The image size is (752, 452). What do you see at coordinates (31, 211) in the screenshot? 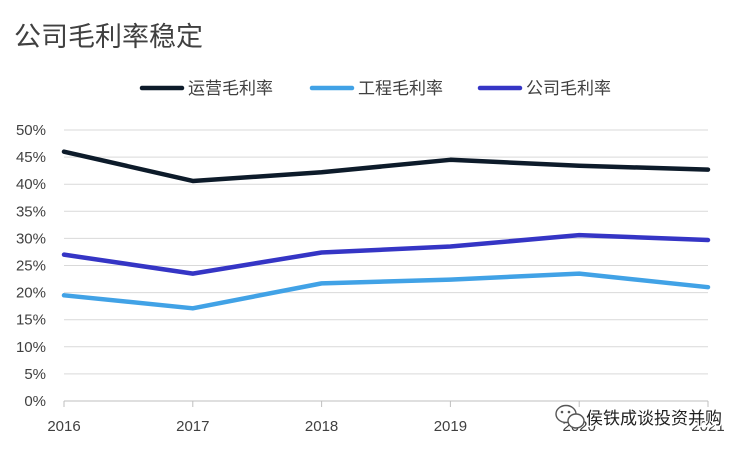
I see `y-tick-label: 35%` at bounding box center [31, 211].